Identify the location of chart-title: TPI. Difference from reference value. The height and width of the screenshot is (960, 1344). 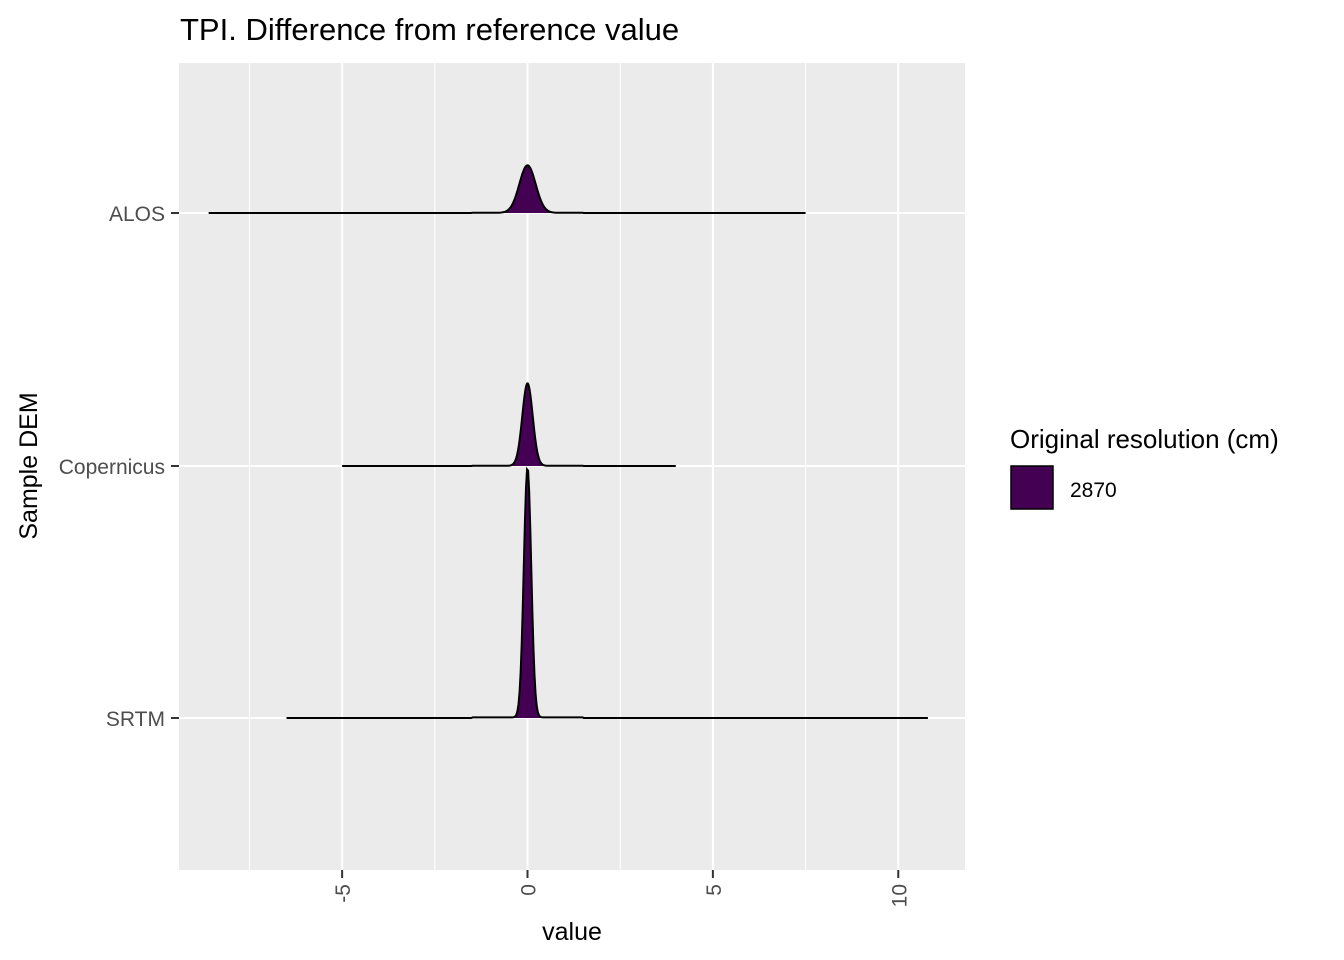
(429, 29).